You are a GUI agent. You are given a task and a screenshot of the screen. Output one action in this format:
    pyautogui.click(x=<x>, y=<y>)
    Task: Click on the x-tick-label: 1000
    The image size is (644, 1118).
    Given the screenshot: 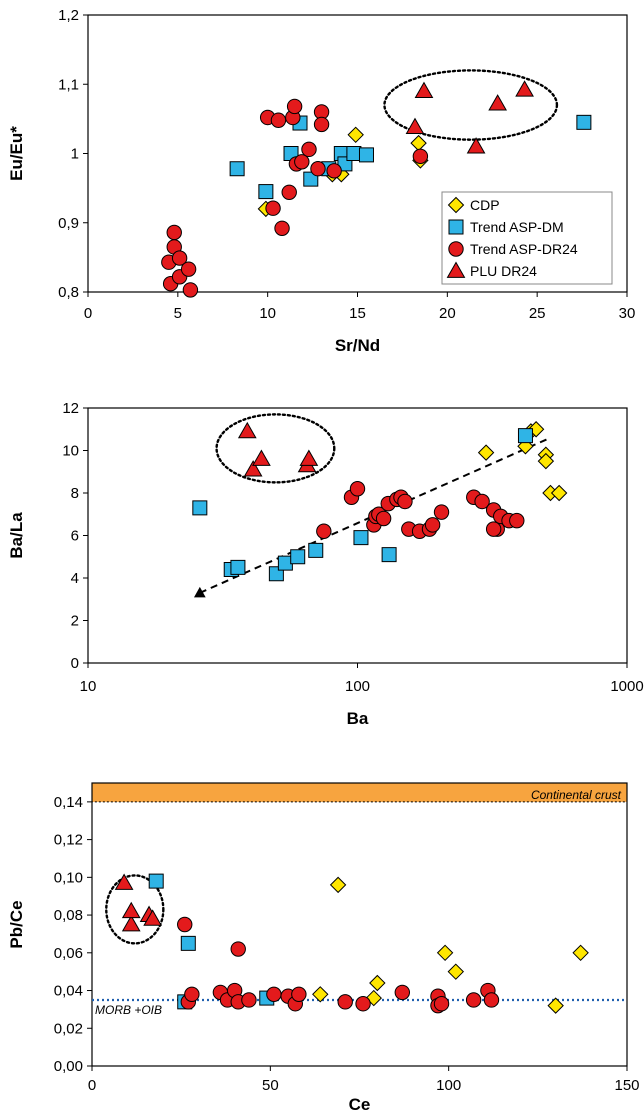 What is the action you would take?
    pyautogui.click(x=626, y=686)
    